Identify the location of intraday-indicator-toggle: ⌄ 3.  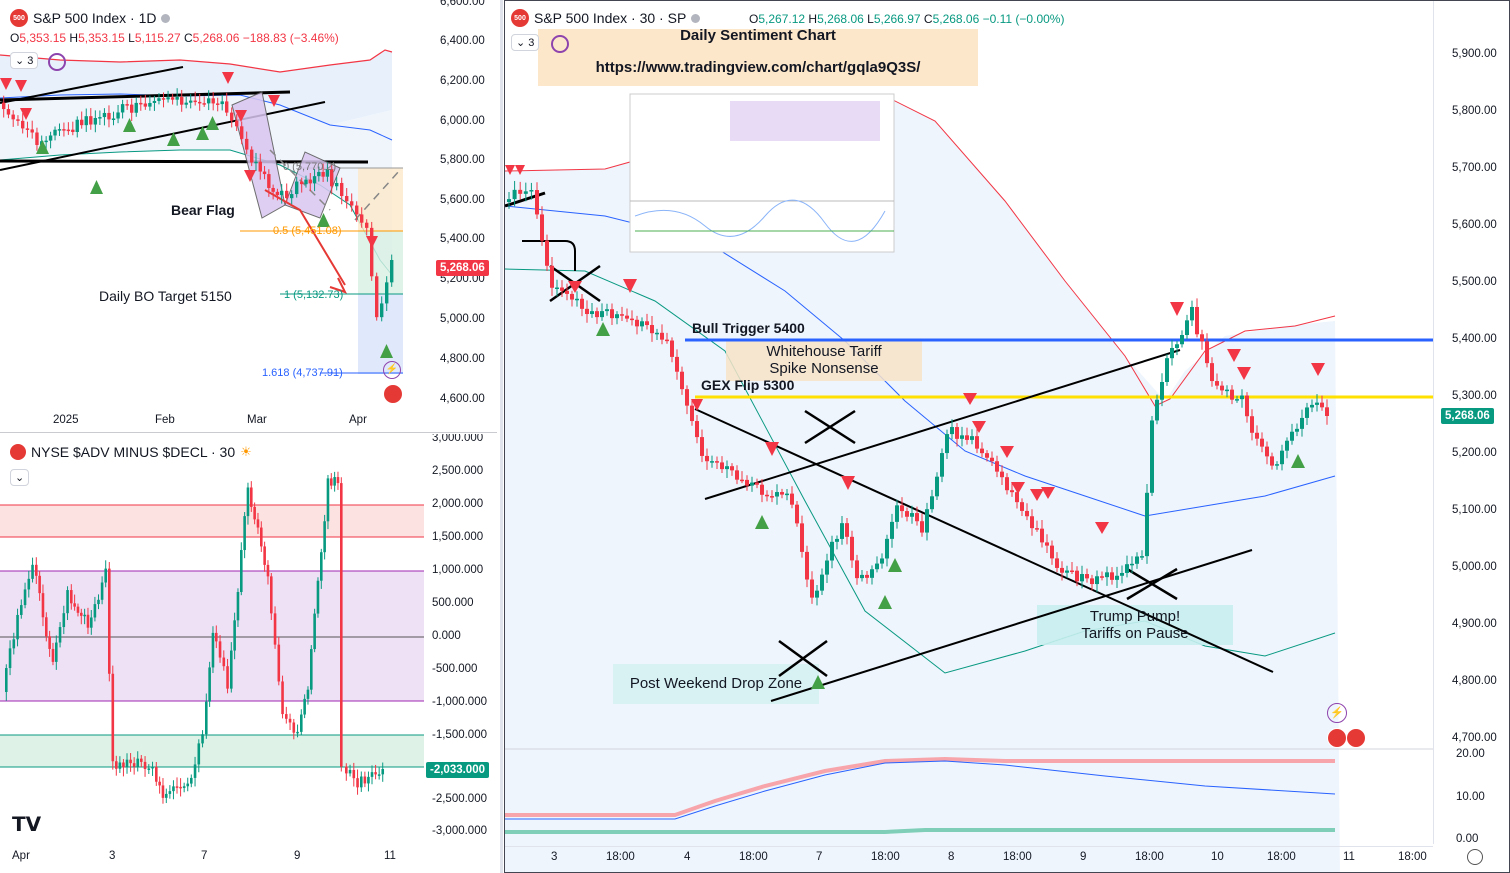
(525, 42).